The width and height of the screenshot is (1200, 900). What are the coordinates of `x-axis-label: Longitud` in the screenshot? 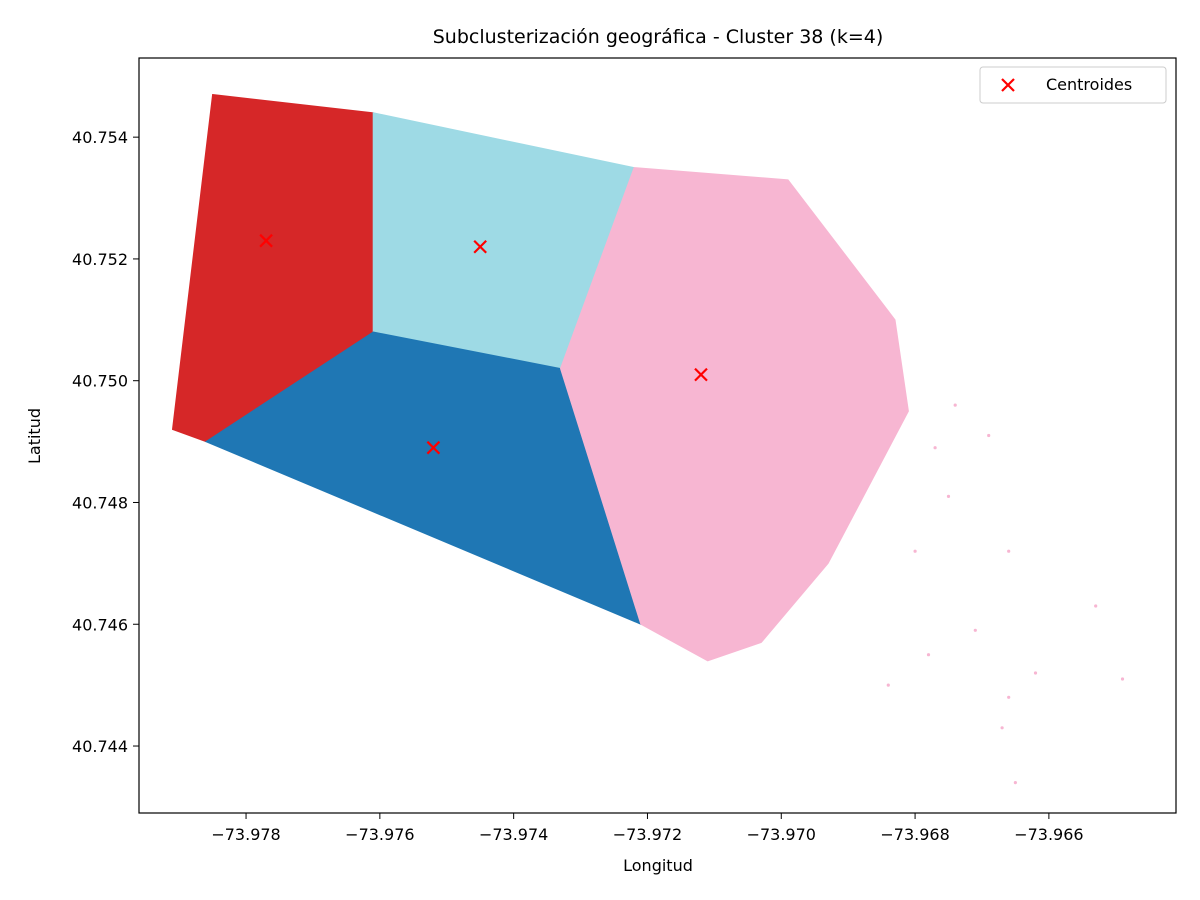 It's located at (658, 865).